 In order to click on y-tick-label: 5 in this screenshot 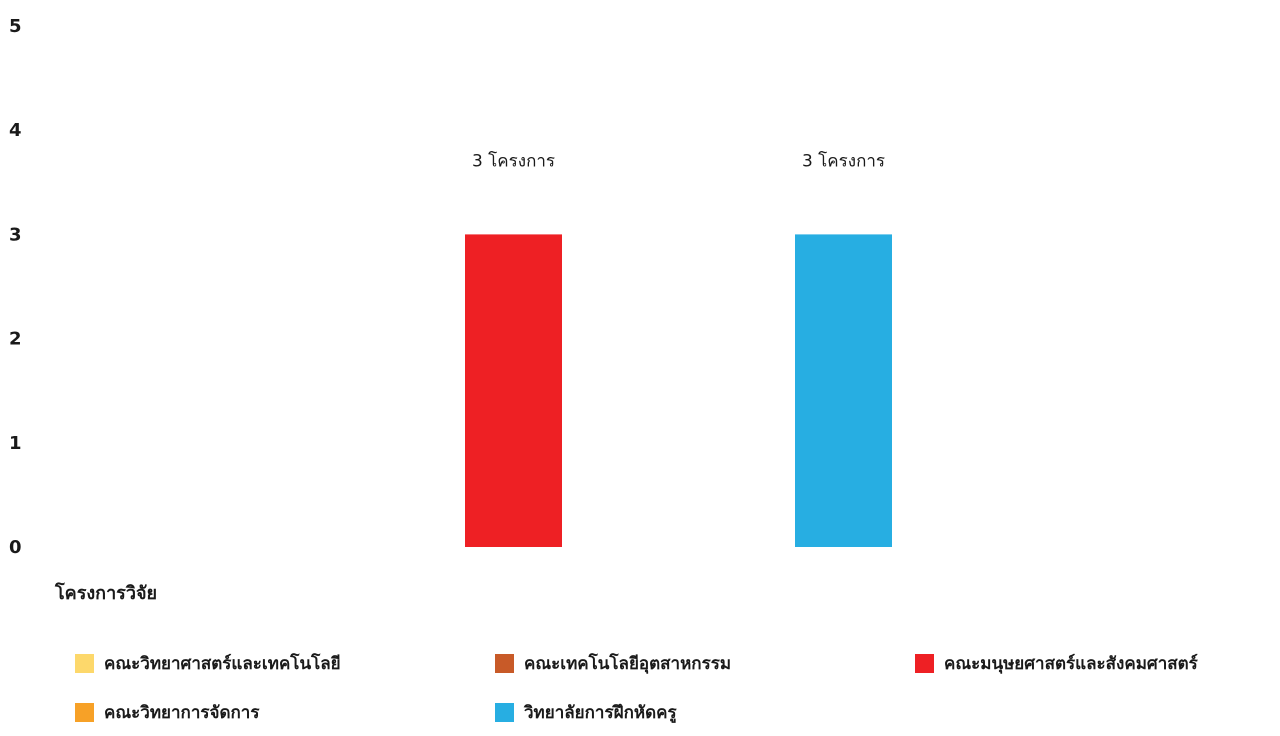, I will do `click(15, 26)`.